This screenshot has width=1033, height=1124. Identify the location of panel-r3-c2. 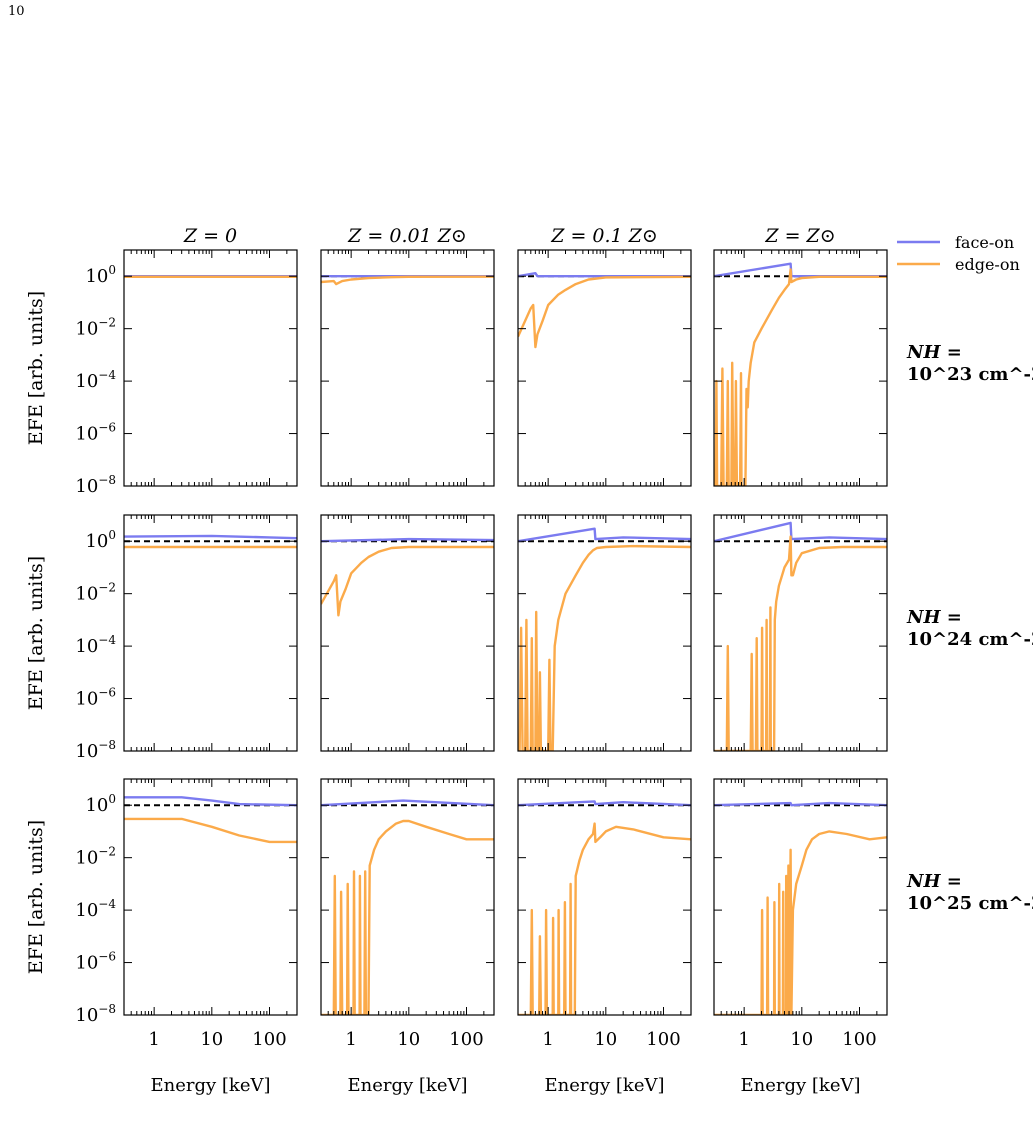
(407, 897).